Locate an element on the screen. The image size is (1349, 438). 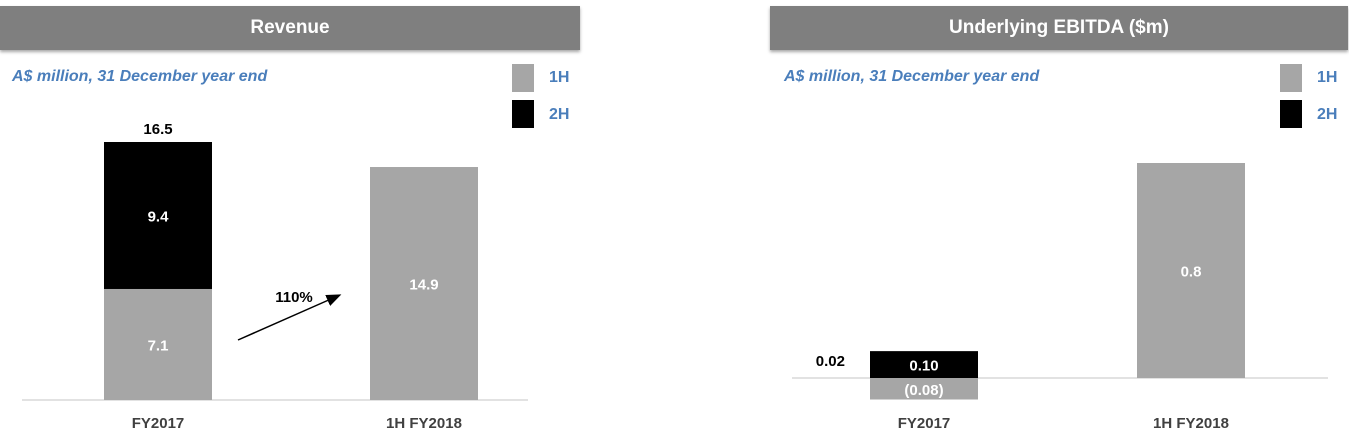
data-label-1h: 0.8 is located at coordinates (1191, 272).